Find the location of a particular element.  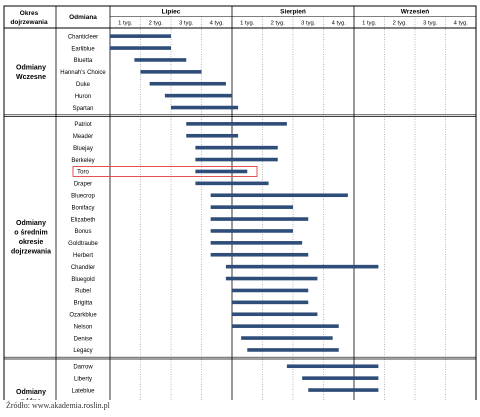

variety-name-bluecrop: Bluecrop is located at coordinates (83, 196).